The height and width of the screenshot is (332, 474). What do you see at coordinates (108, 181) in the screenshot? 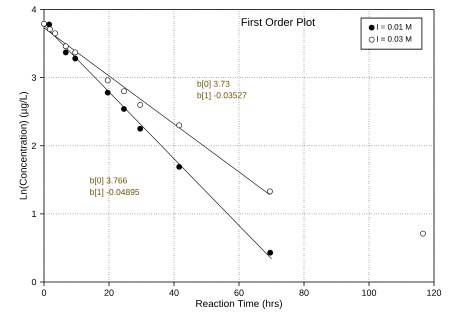
I see `annotation: b[0] 3.766` at bounding box center [108, 181].